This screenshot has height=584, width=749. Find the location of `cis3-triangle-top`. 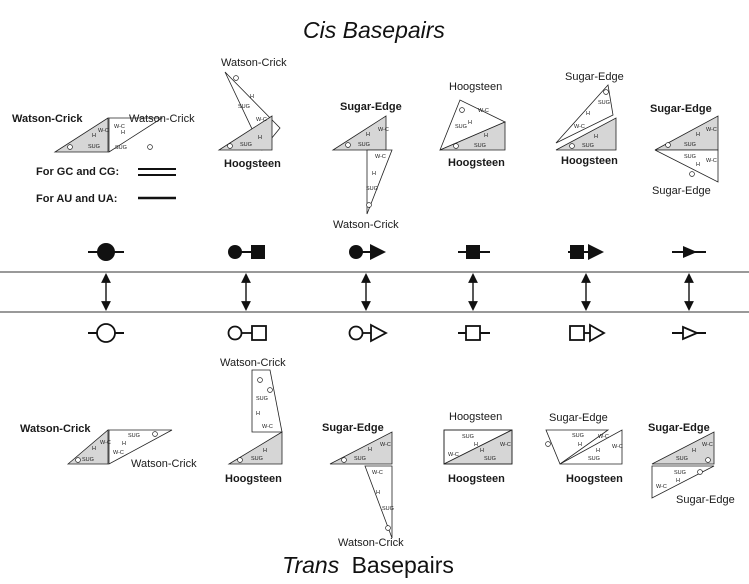

cis3-triangle-top is located at coordinates (359, 133).